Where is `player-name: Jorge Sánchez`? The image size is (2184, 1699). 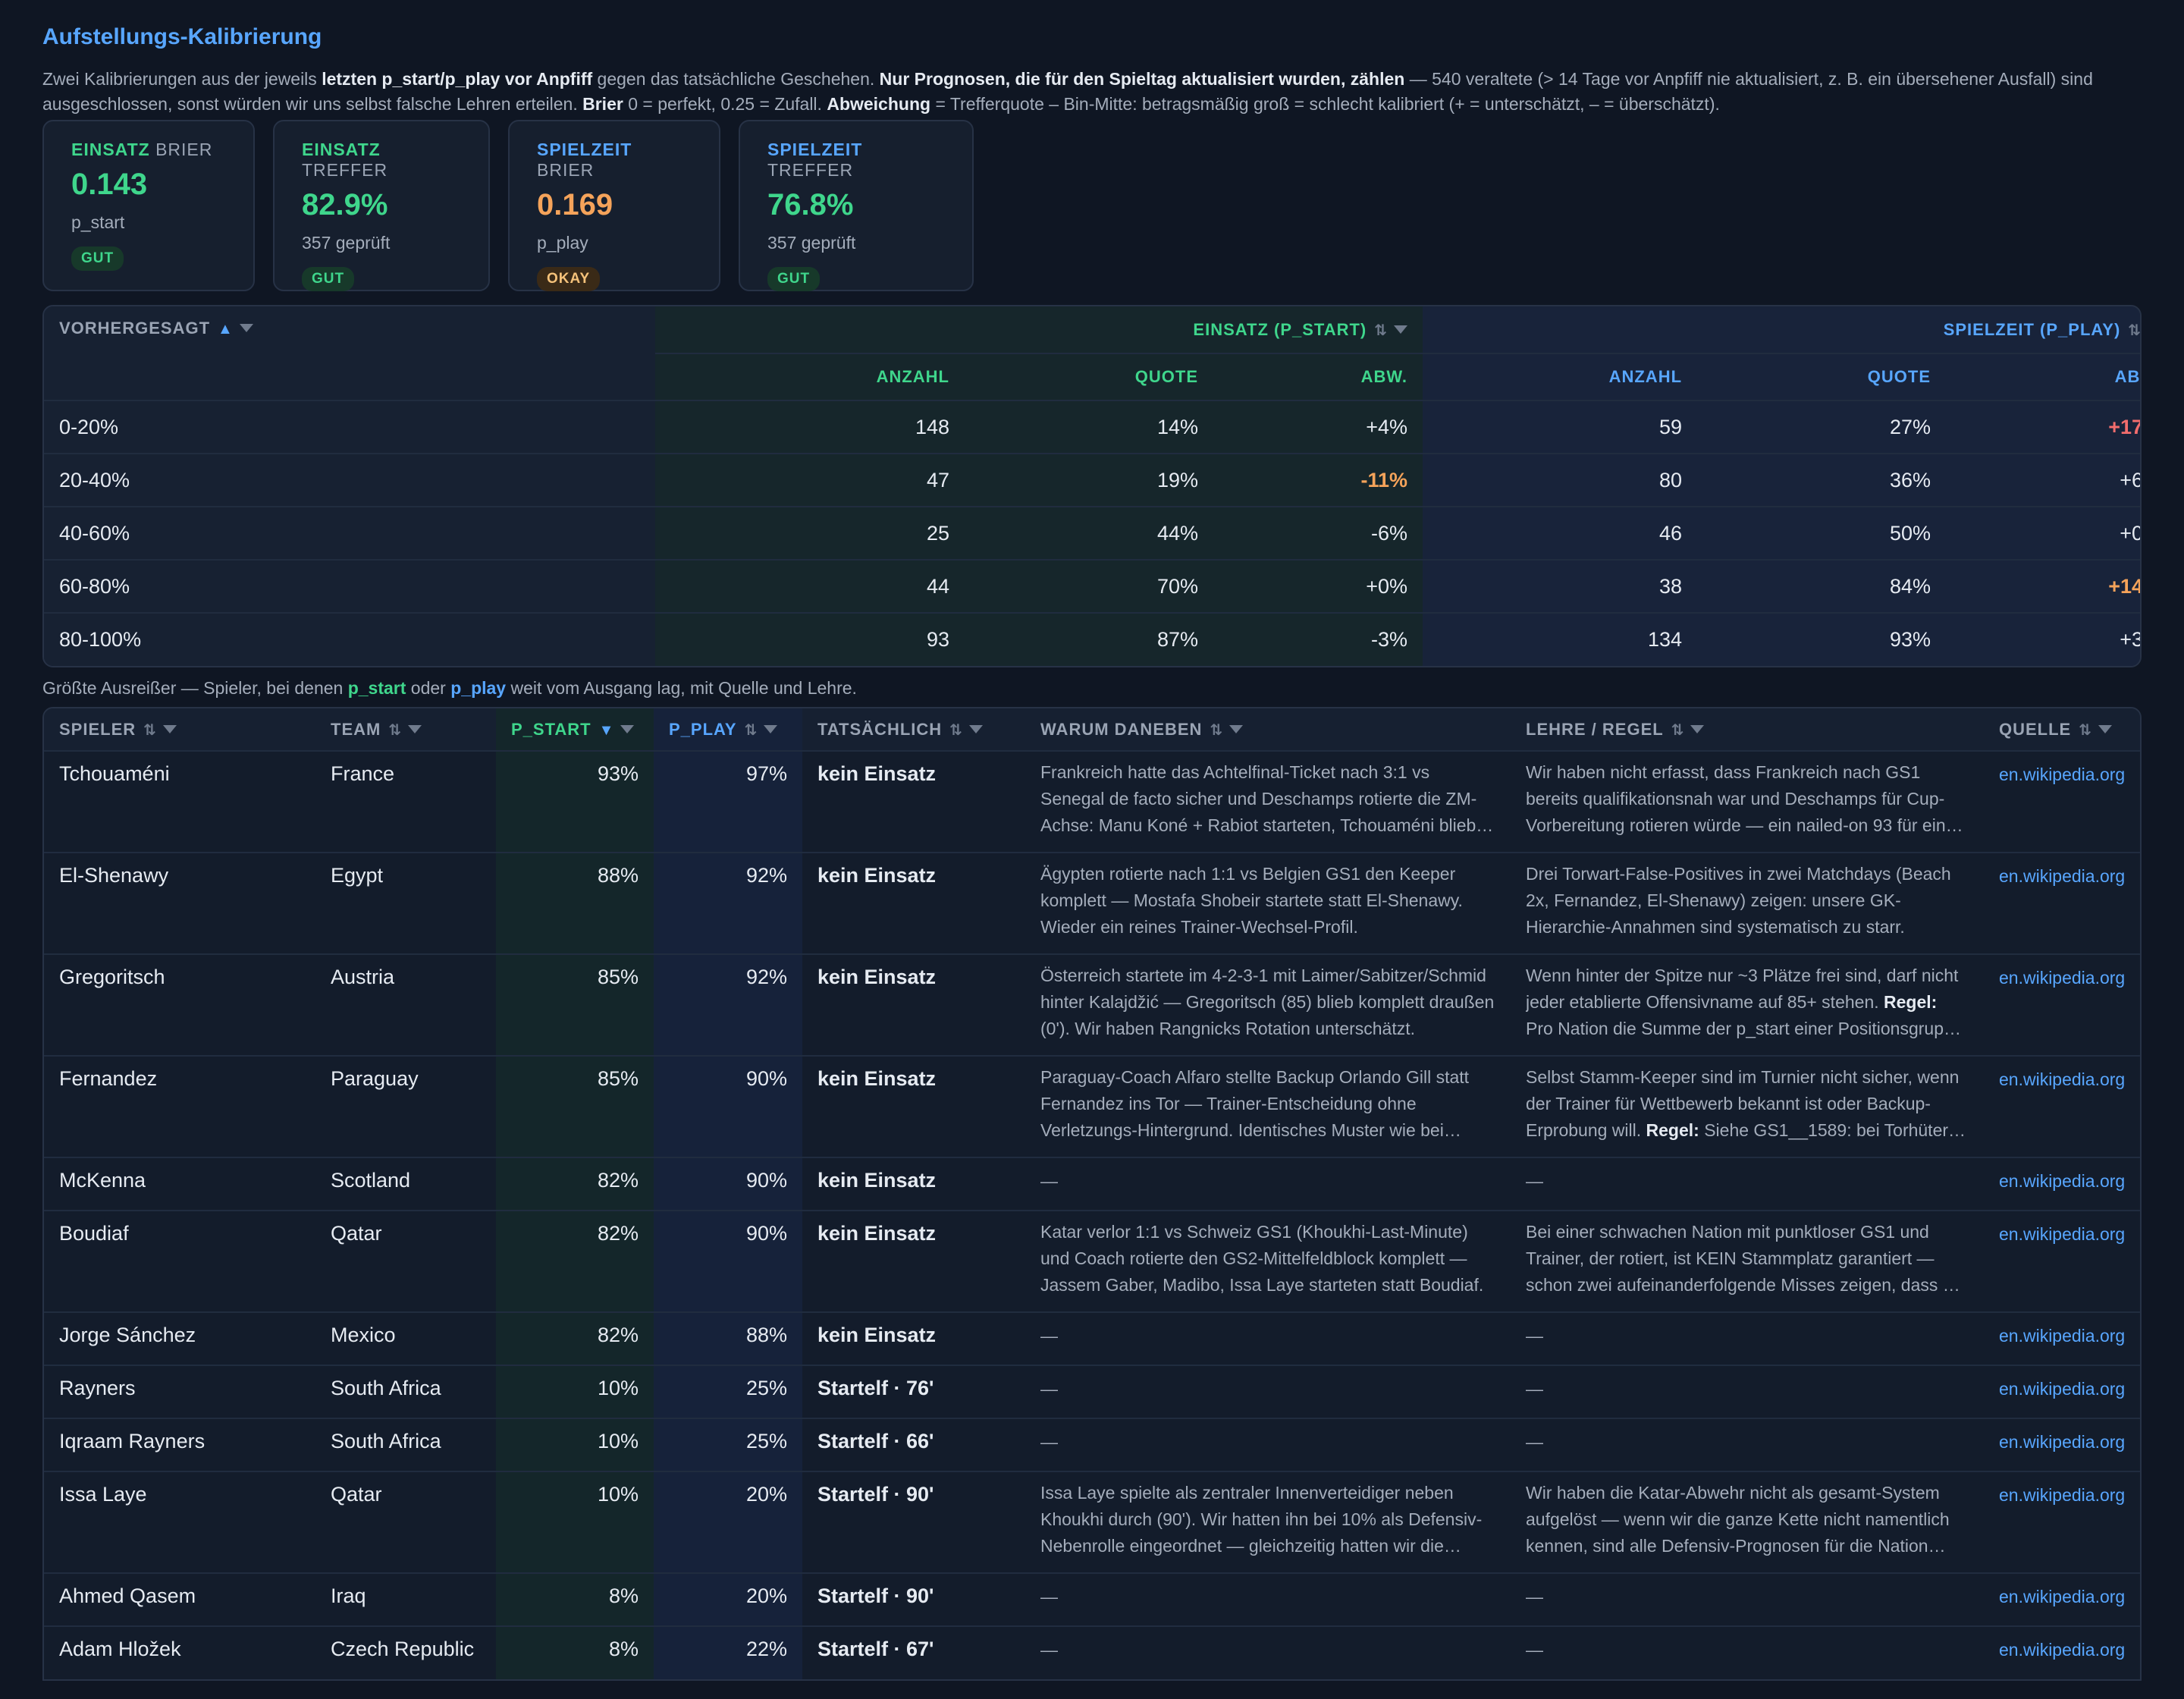
player-name: Jorge Sánchez is located at coordinates (179, 1338).